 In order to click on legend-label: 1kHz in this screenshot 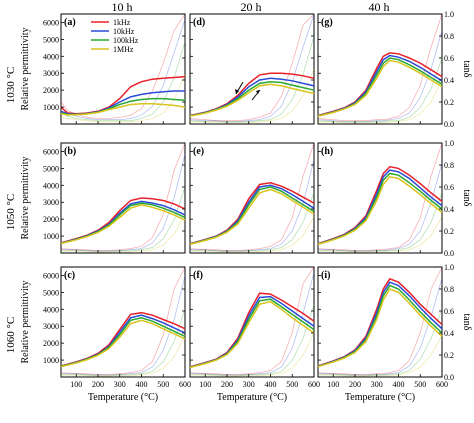, I will do `click(122, 22)`.